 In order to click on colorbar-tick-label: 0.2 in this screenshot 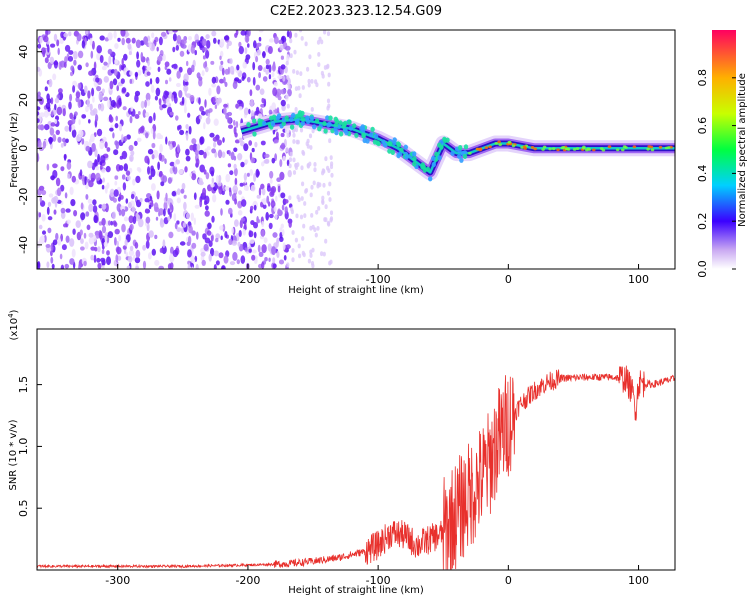, I will do `click(702, 221)`.